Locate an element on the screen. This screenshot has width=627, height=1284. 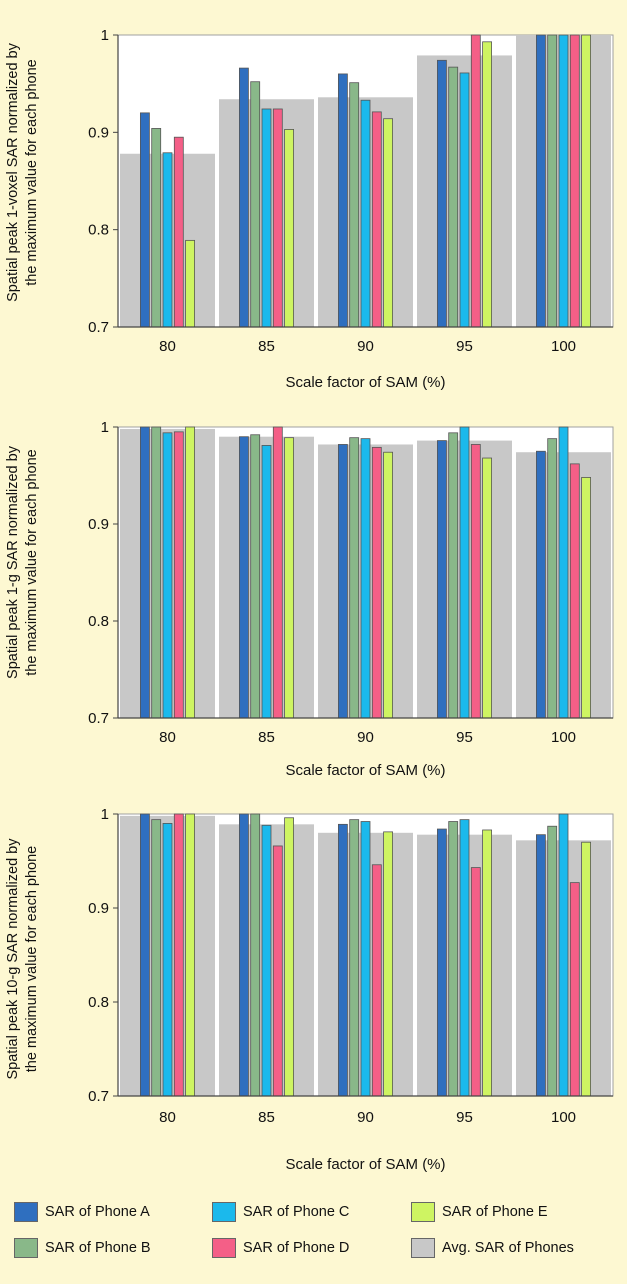
x-axis-label: Scale factor of SAM (%) is located at coordinates (365, 382).